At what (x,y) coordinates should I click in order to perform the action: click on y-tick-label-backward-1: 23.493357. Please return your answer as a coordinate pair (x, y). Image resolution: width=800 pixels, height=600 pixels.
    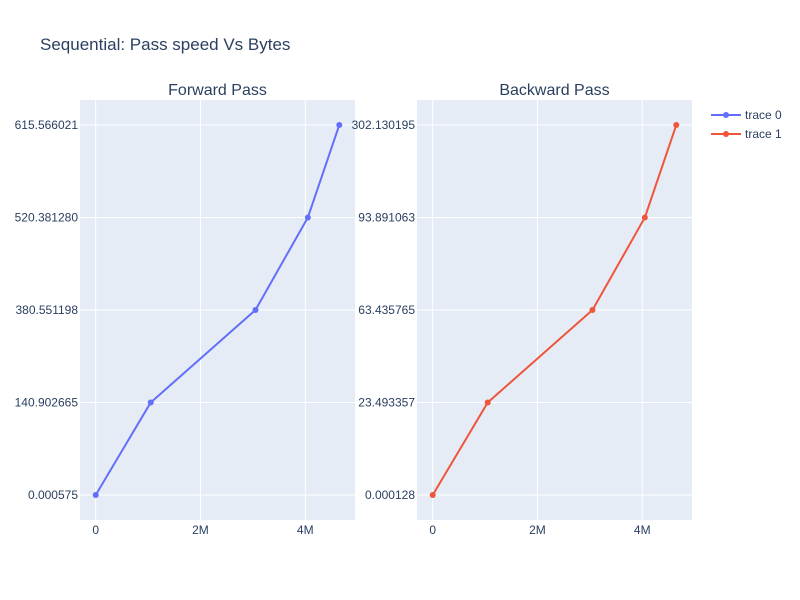
    Looking at the image, I should click on (386, 403).